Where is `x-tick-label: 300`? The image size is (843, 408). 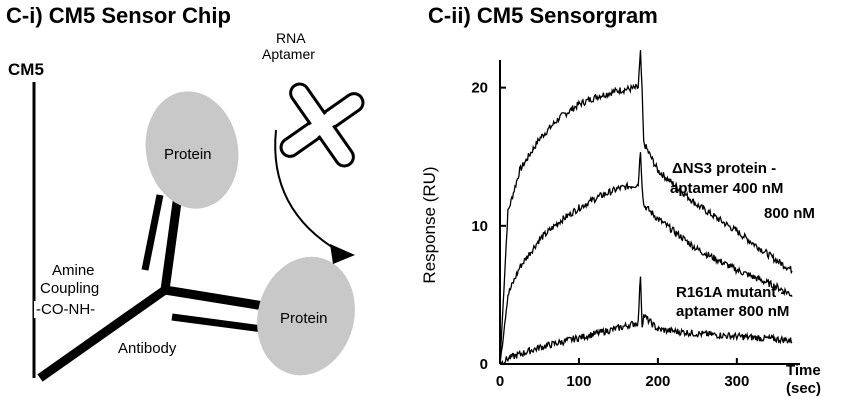
x-tick-label: 300 is located at coordinates (736, 381).